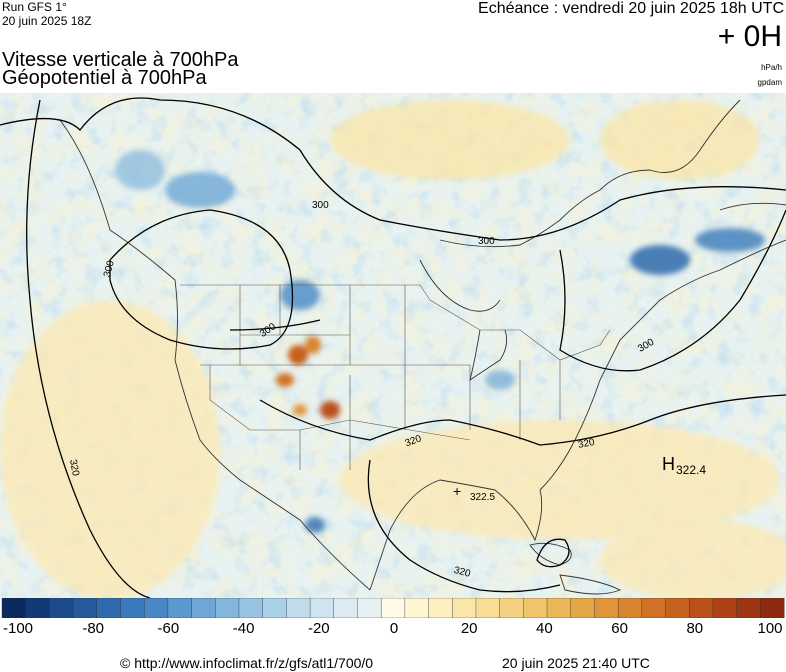 Image resolution: width=786 pixels, height=672 pixels. I want to click on colorbar-ticks: -100 -80 -60 -40 -20 0 20 40 60 80 100, so click(393, 630).